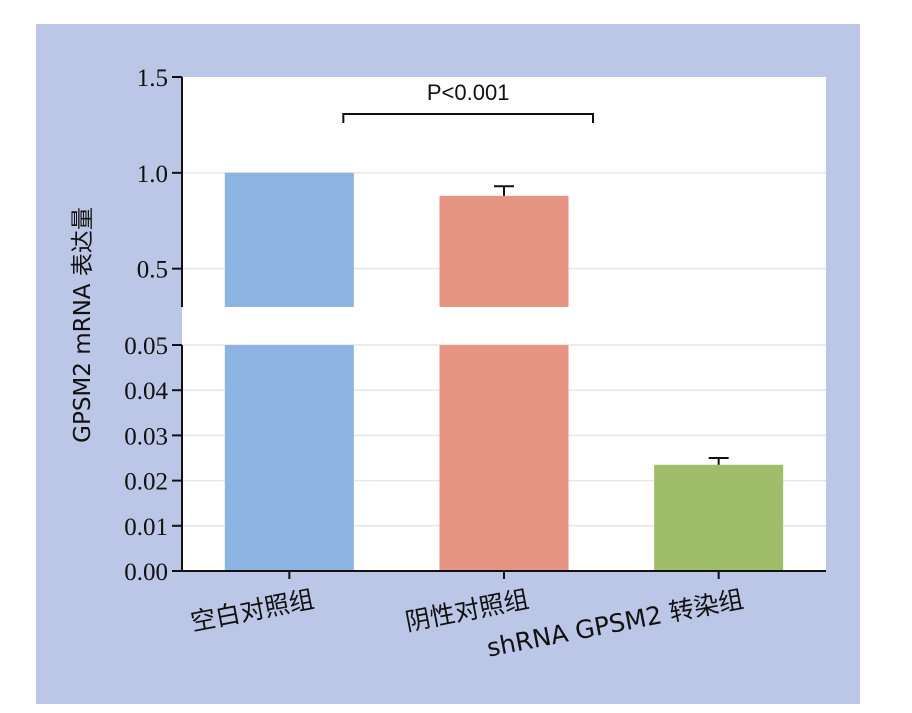 This screenshot has width=912, height=713. Describe the element at coordinates (152, 78) in the screenshot. I see `y-tick-label: 1.5` at that location.